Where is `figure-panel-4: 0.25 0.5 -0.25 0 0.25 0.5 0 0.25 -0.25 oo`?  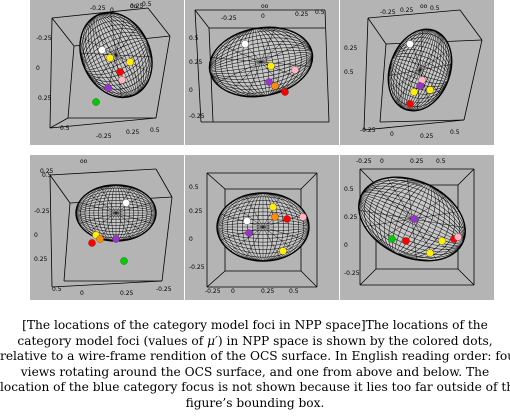
figure-panel-4: 0.25 0.5 -0.25 0 0.25 0.5 0 0.25 -0.25 oo is located at coordinates (107, 227).